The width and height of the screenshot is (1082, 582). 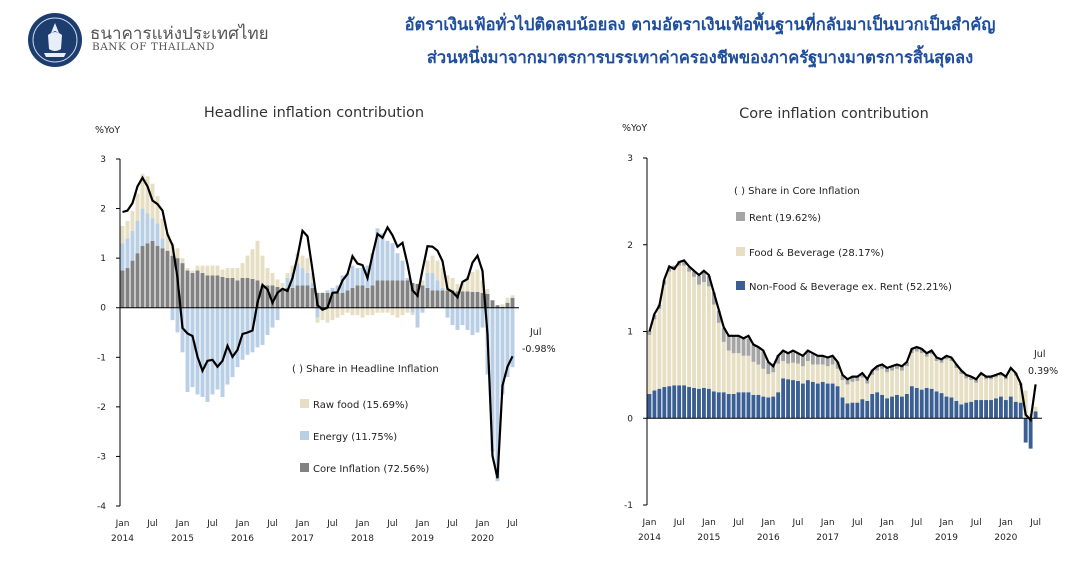 I want to click on right-xtick-year: 2020, so click(x=1005, y=538).